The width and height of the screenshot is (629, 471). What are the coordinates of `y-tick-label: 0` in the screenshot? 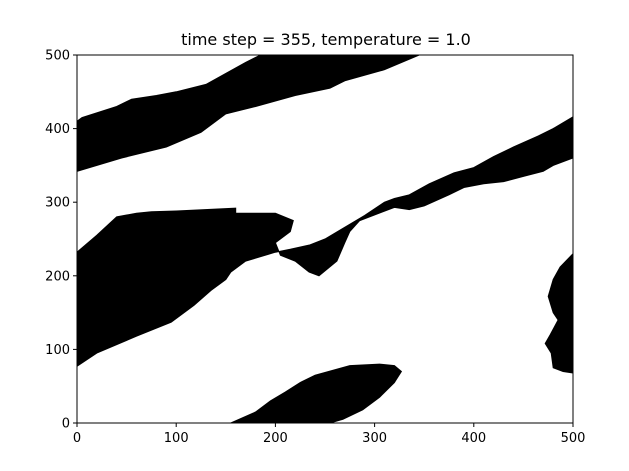 It's located at (66, 424).